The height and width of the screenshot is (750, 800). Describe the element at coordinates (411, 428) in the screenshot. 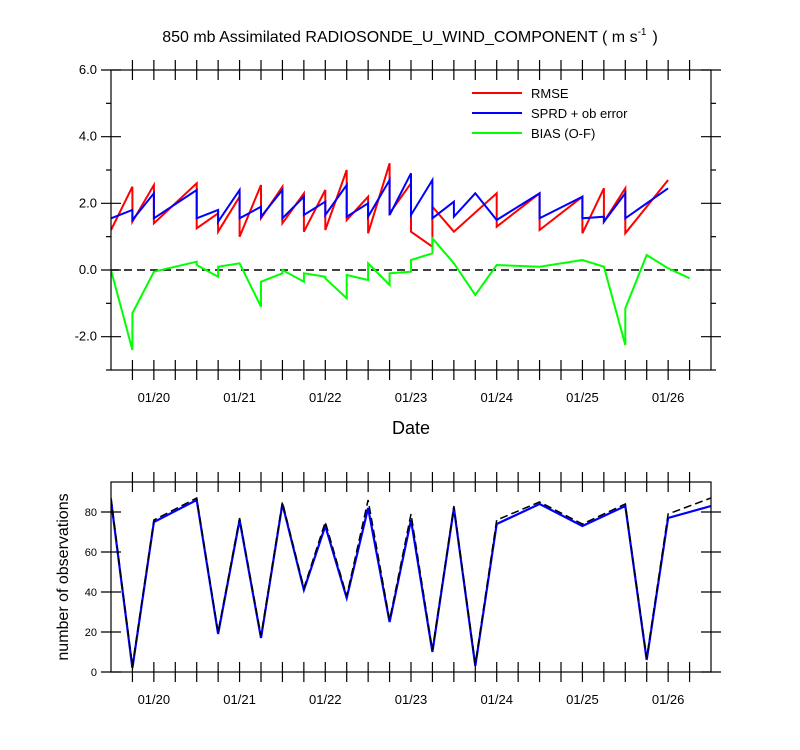

I see `x-axis-title: Date` at that location.